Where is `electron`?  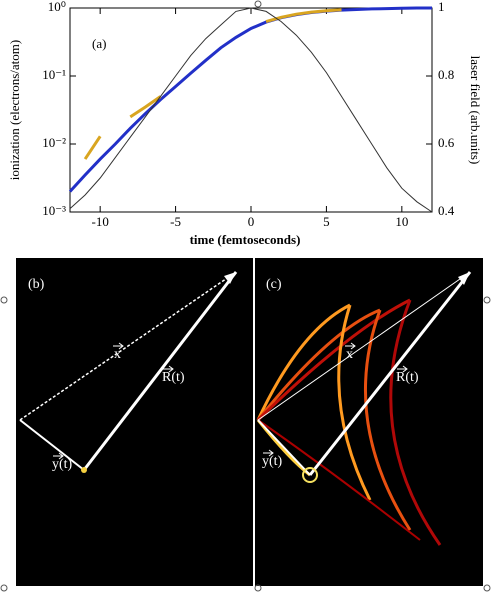
electron is located at coordinates (84, 470).